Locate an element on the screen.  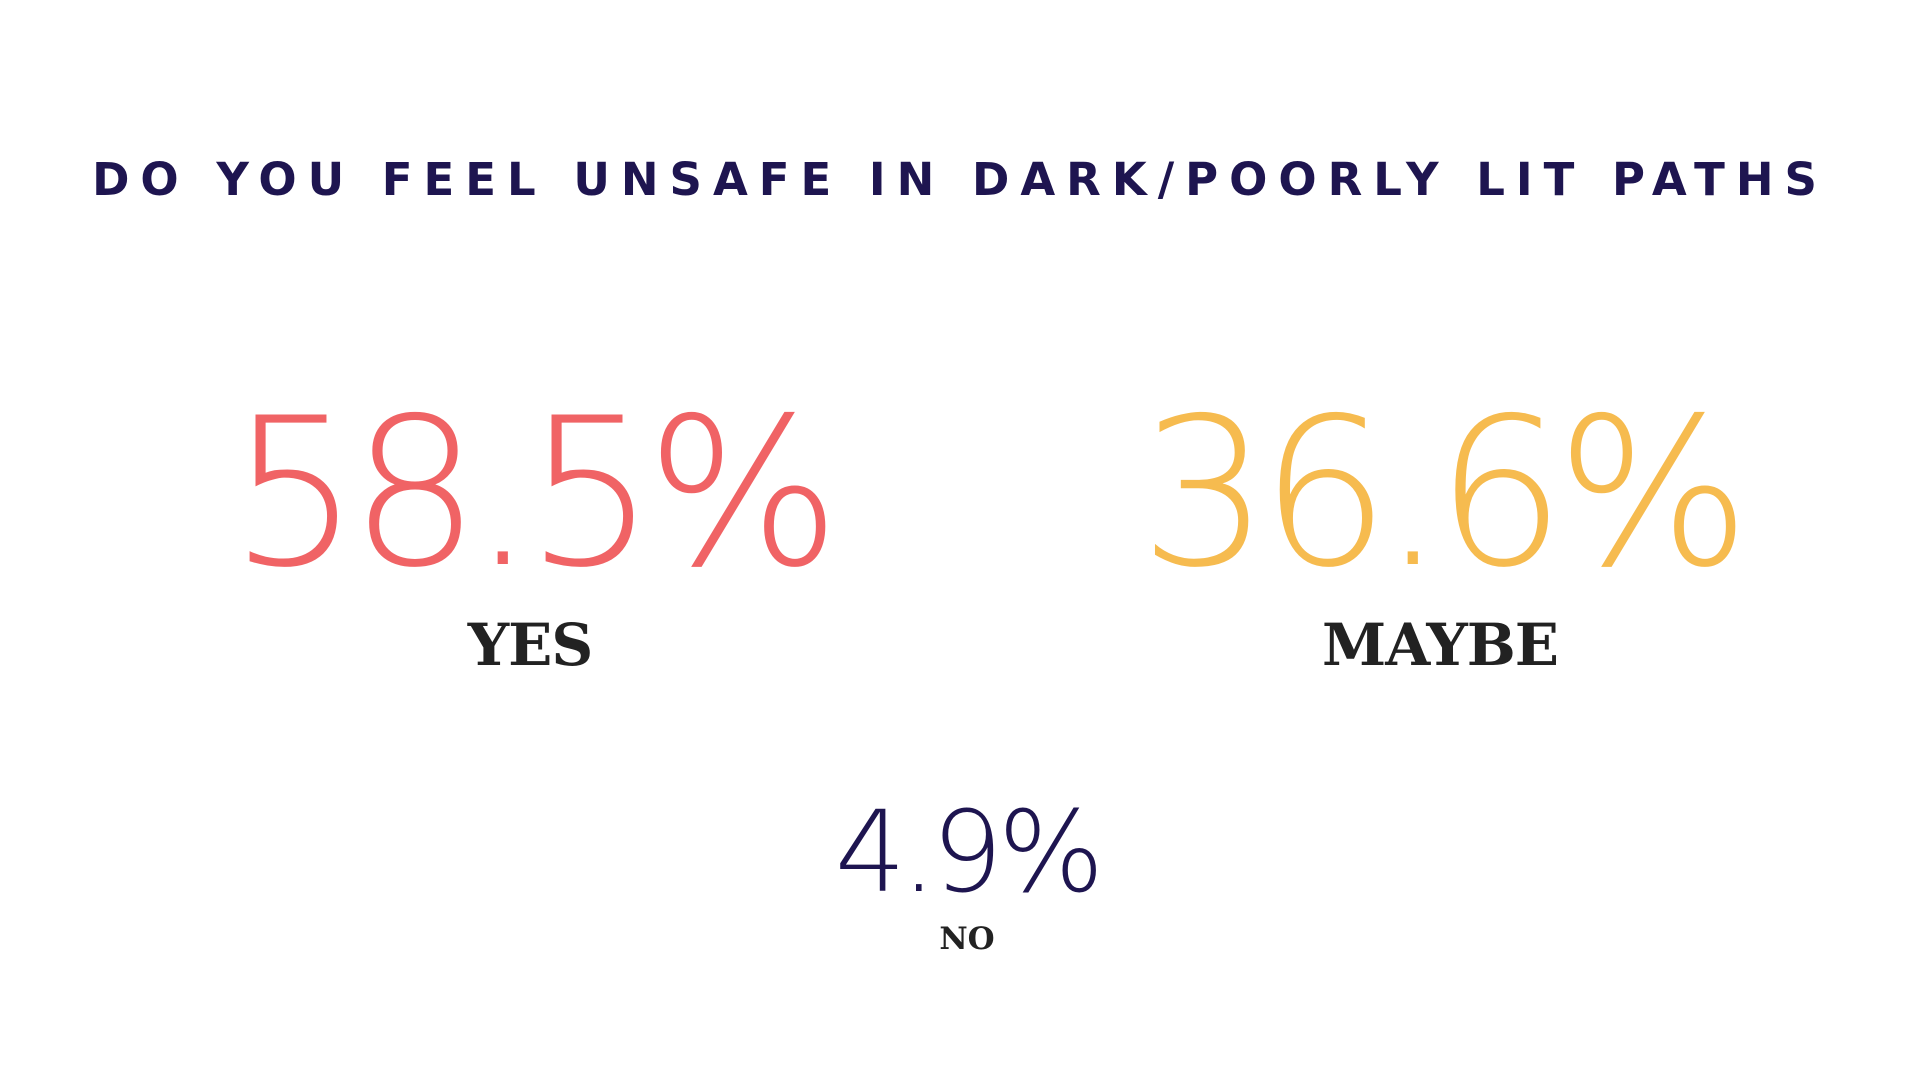
stat-maybe-label: MAYBE is located at coordinates (1440, 645).